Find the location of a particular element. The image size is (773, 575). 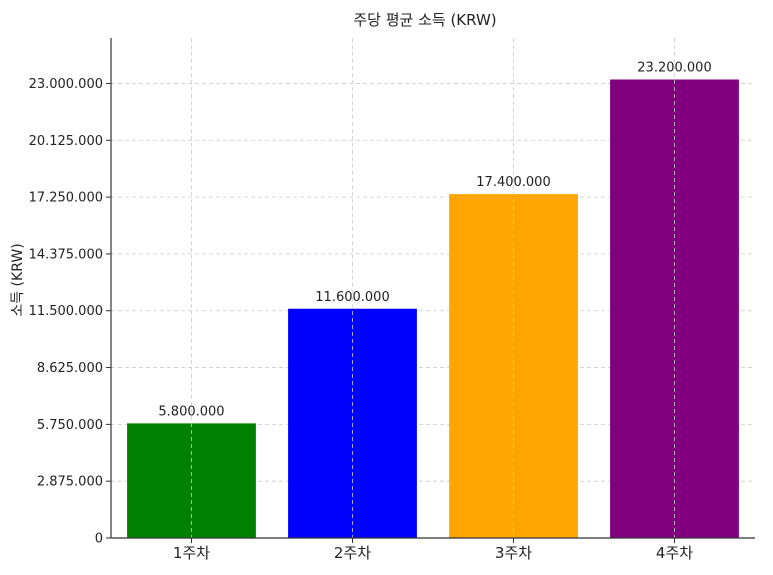

y-tick-label: 11.500.000 is located at coordinates (66, 311).